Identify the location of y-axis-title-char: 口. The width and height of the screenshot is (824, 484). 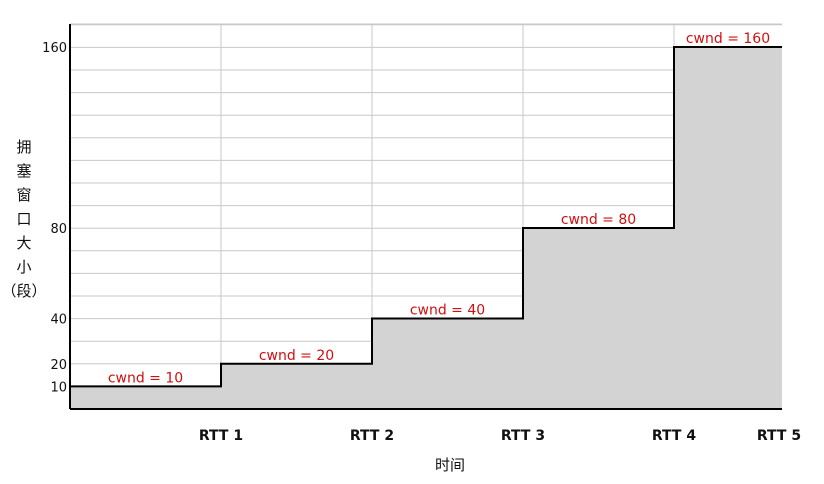
(23, 219).